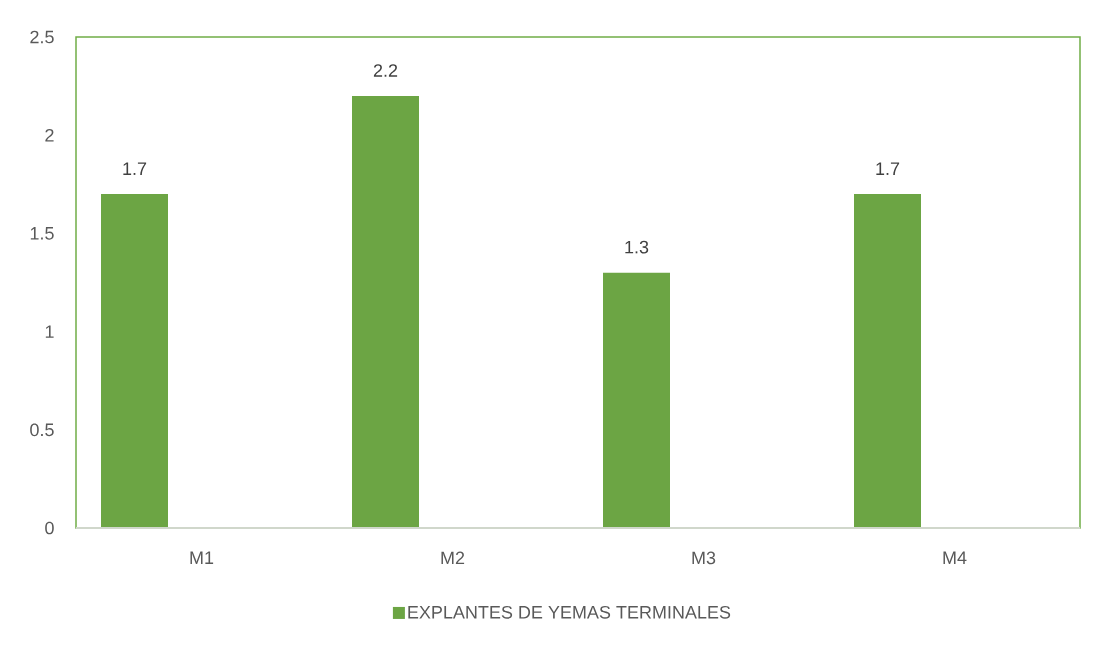  What do you see at coordinates (49, 135) in the screenshot?
I see `y-tick-label: 2` at bounding box center [49, 135].